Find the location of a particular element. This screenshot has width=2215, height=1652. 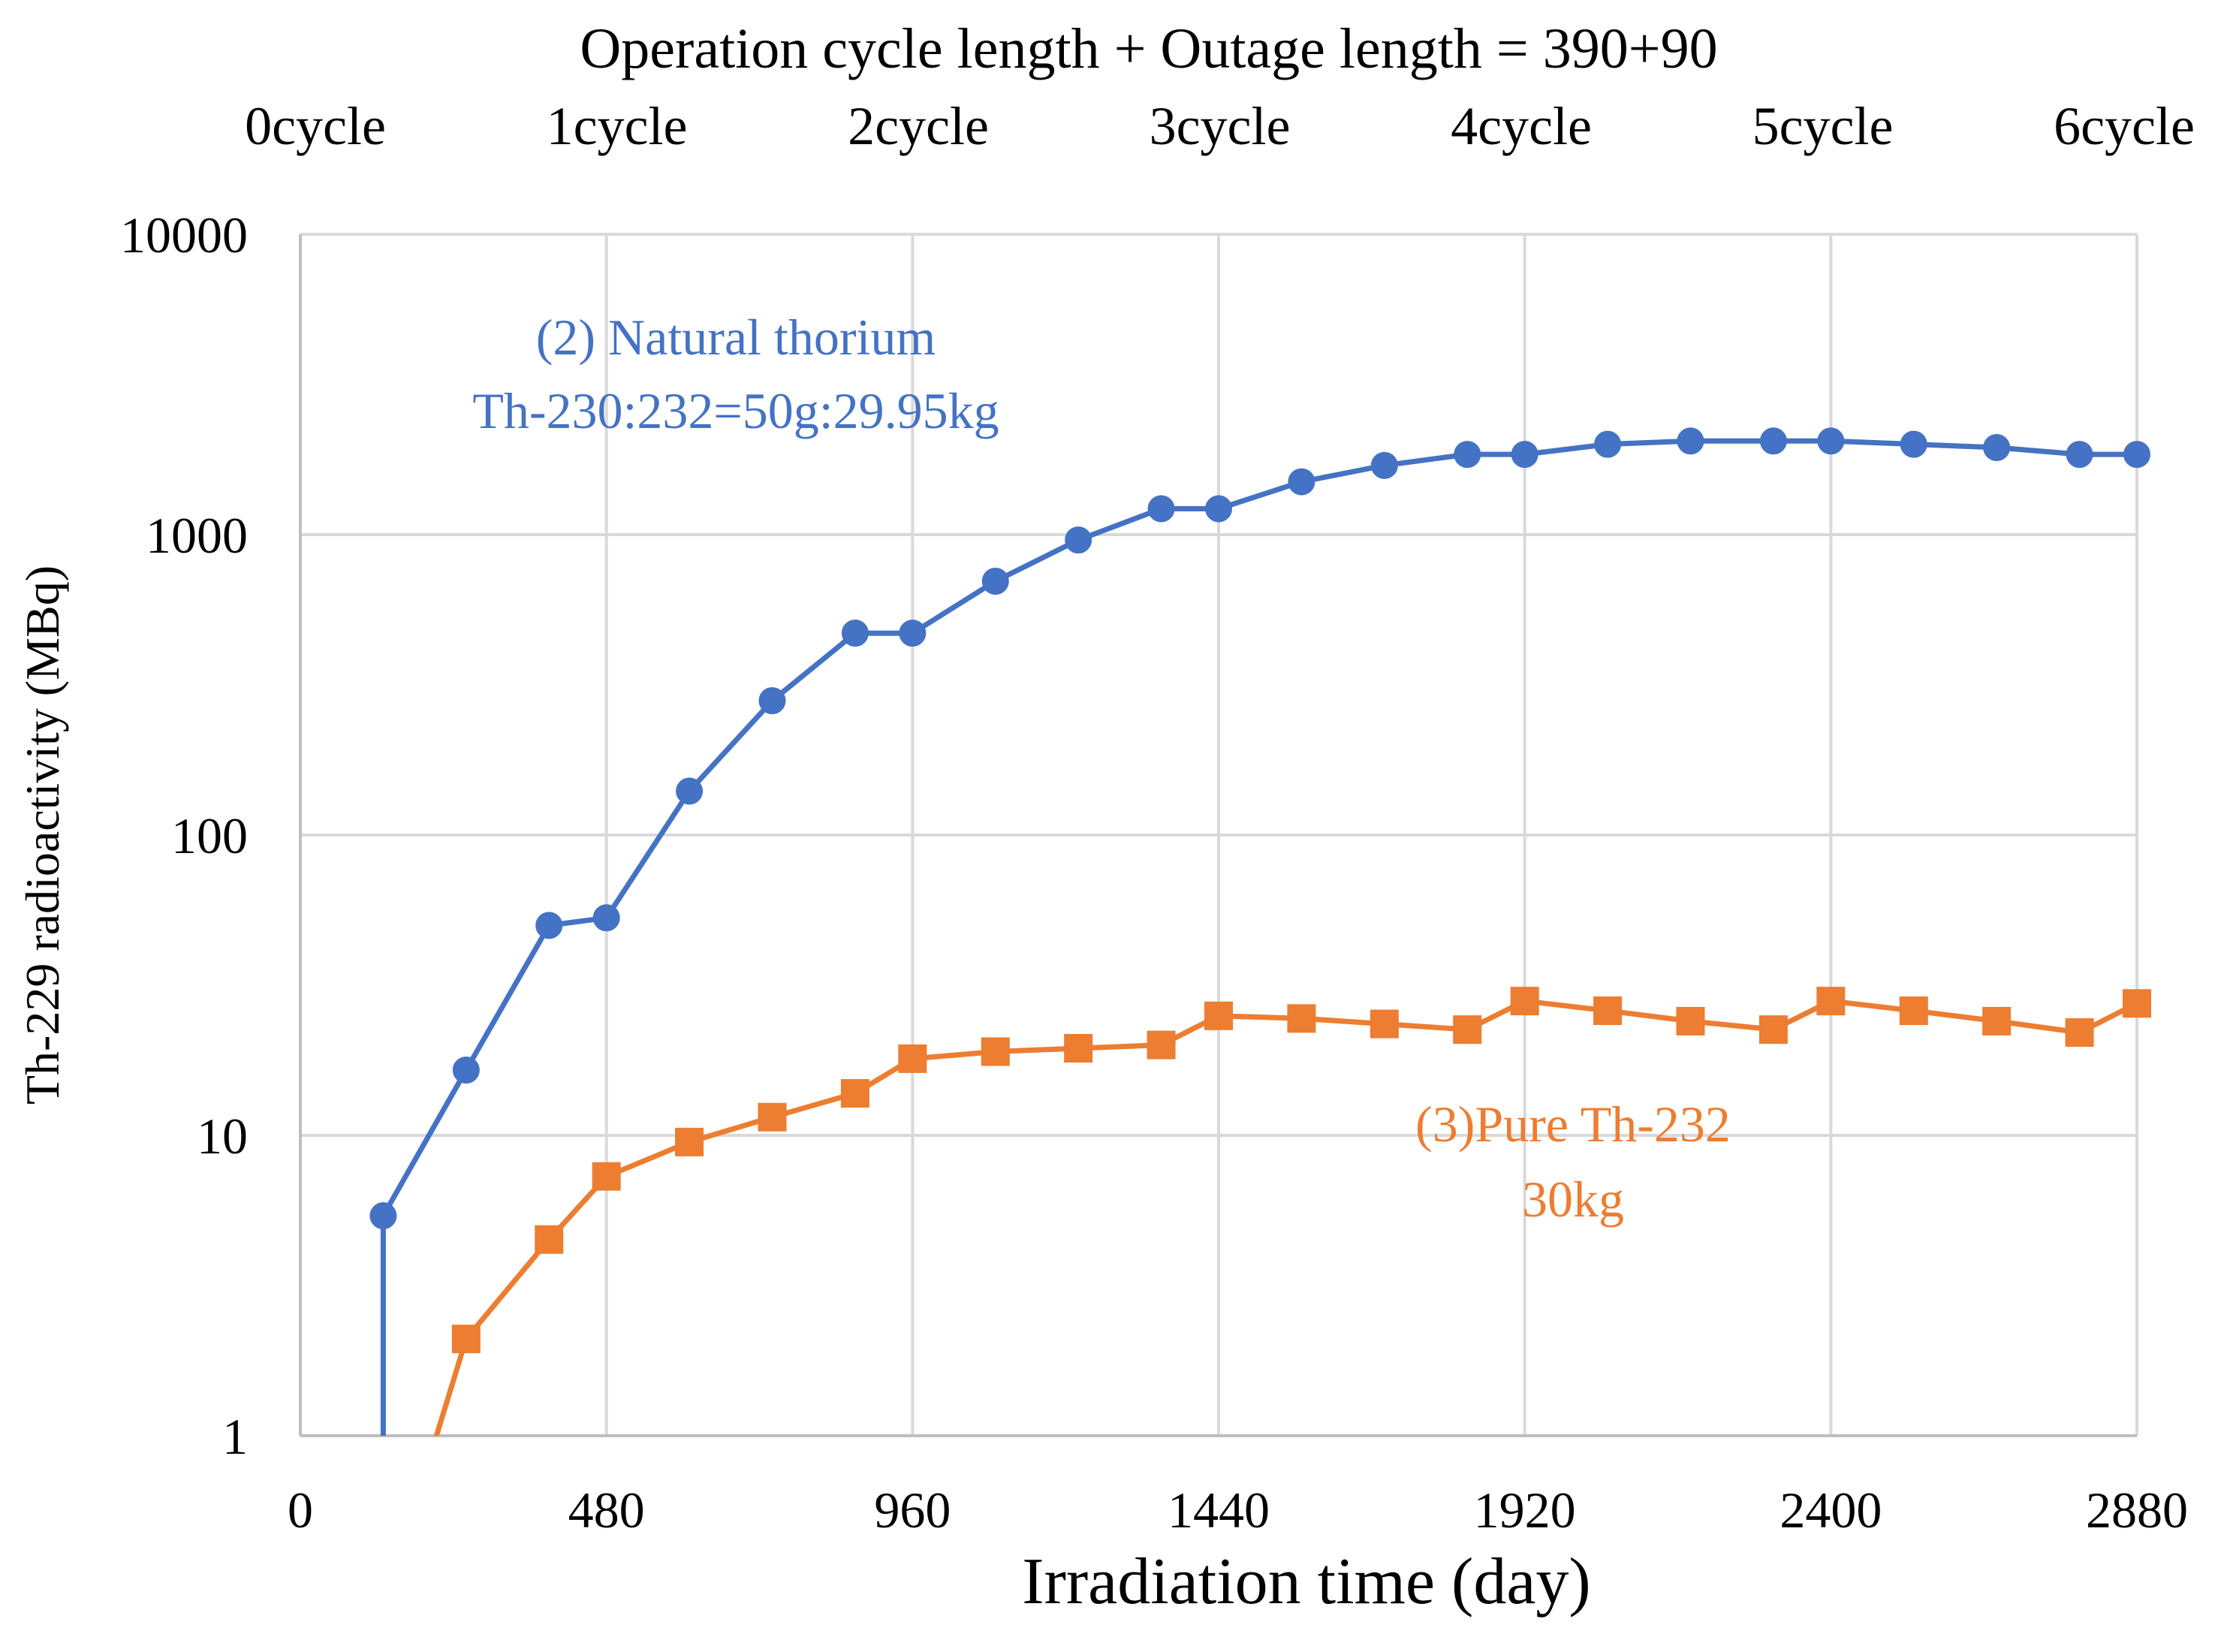

y-tick-label-4: 10000 is located at coordinates (184, 235).